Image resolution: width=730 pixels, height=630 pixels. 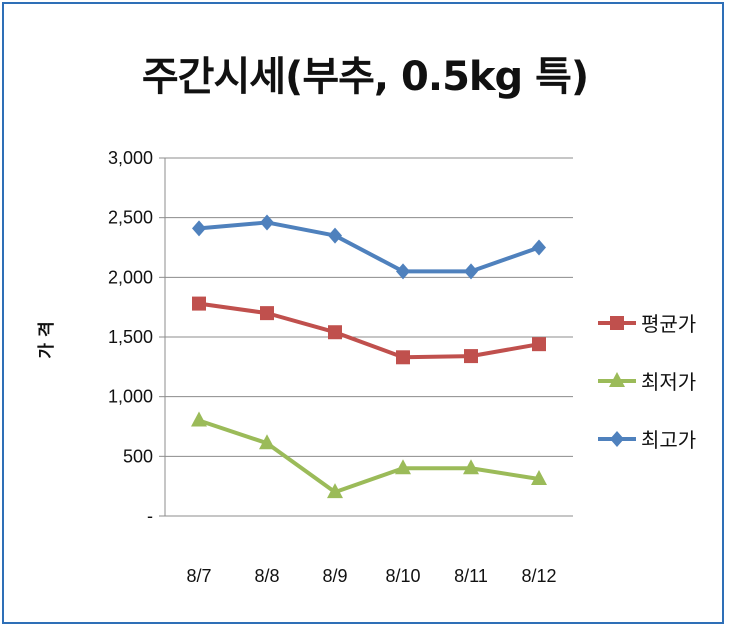 I want to click on y-tick-label: 1,500, so click(x=130, y=337).